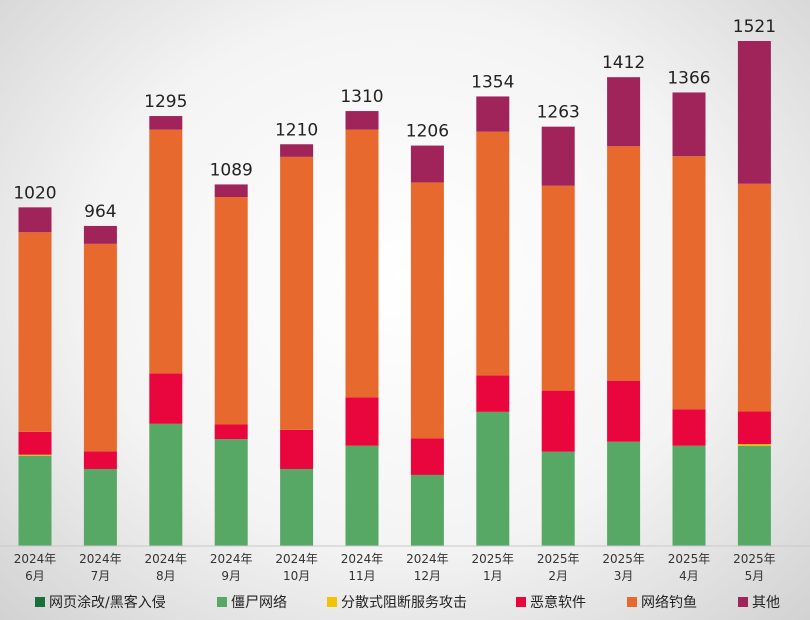  What do you see at coordinates (558, 113) in the screenshot?
I see `total-label-8: 1263` at bounding box center [558, 113].